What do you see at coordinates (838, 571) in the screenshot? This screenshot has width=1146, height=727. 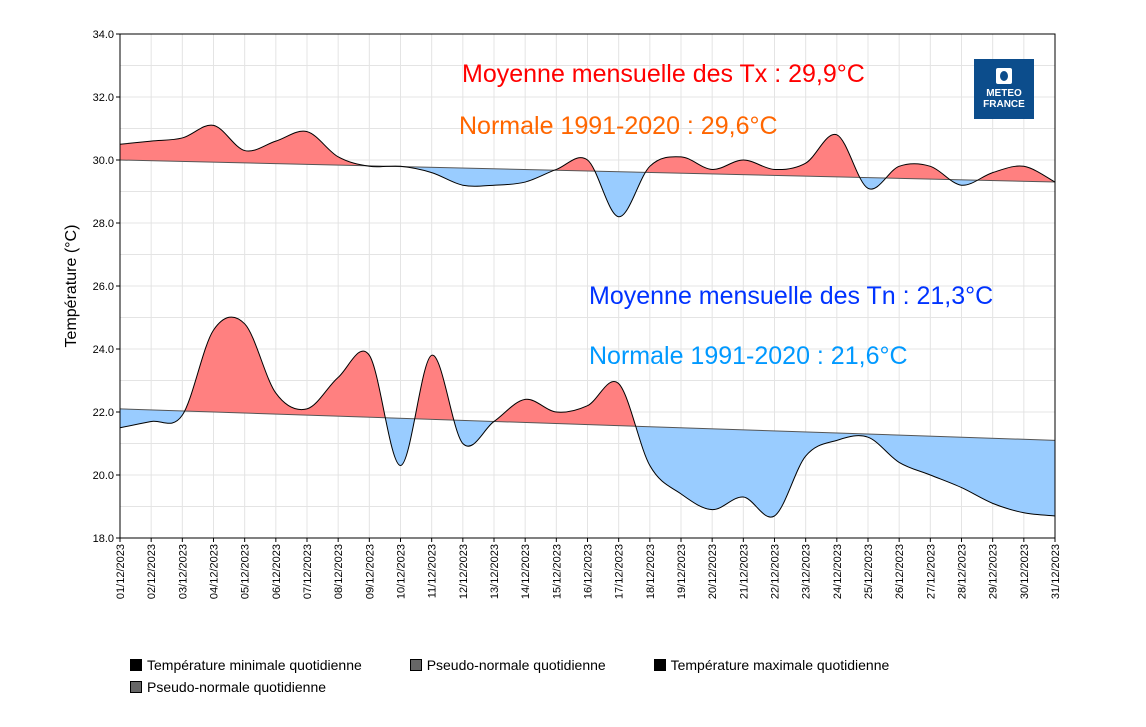 I see `x-tick-label: 24/12/2023` at bounding box center [838, 571].